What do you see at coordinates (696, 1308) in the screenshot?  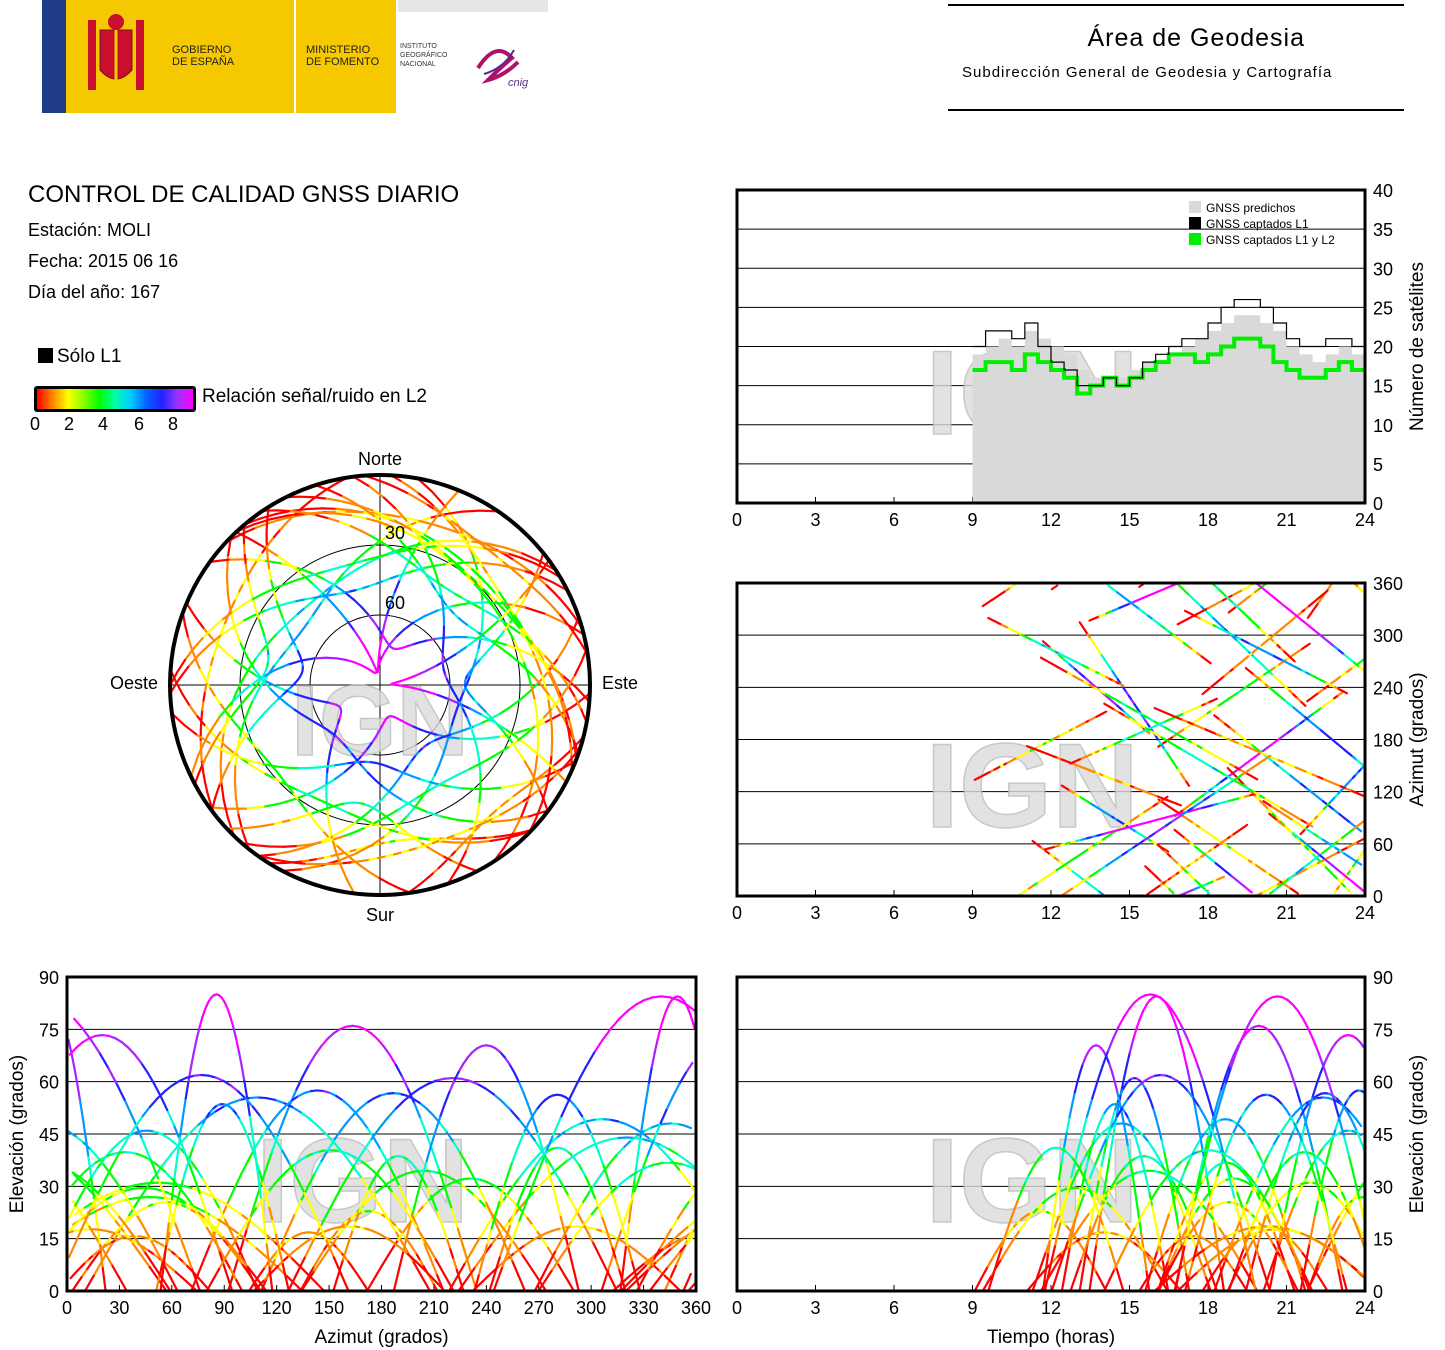 I see `x-tick-label: 360` at bounding box center [696, 1308].